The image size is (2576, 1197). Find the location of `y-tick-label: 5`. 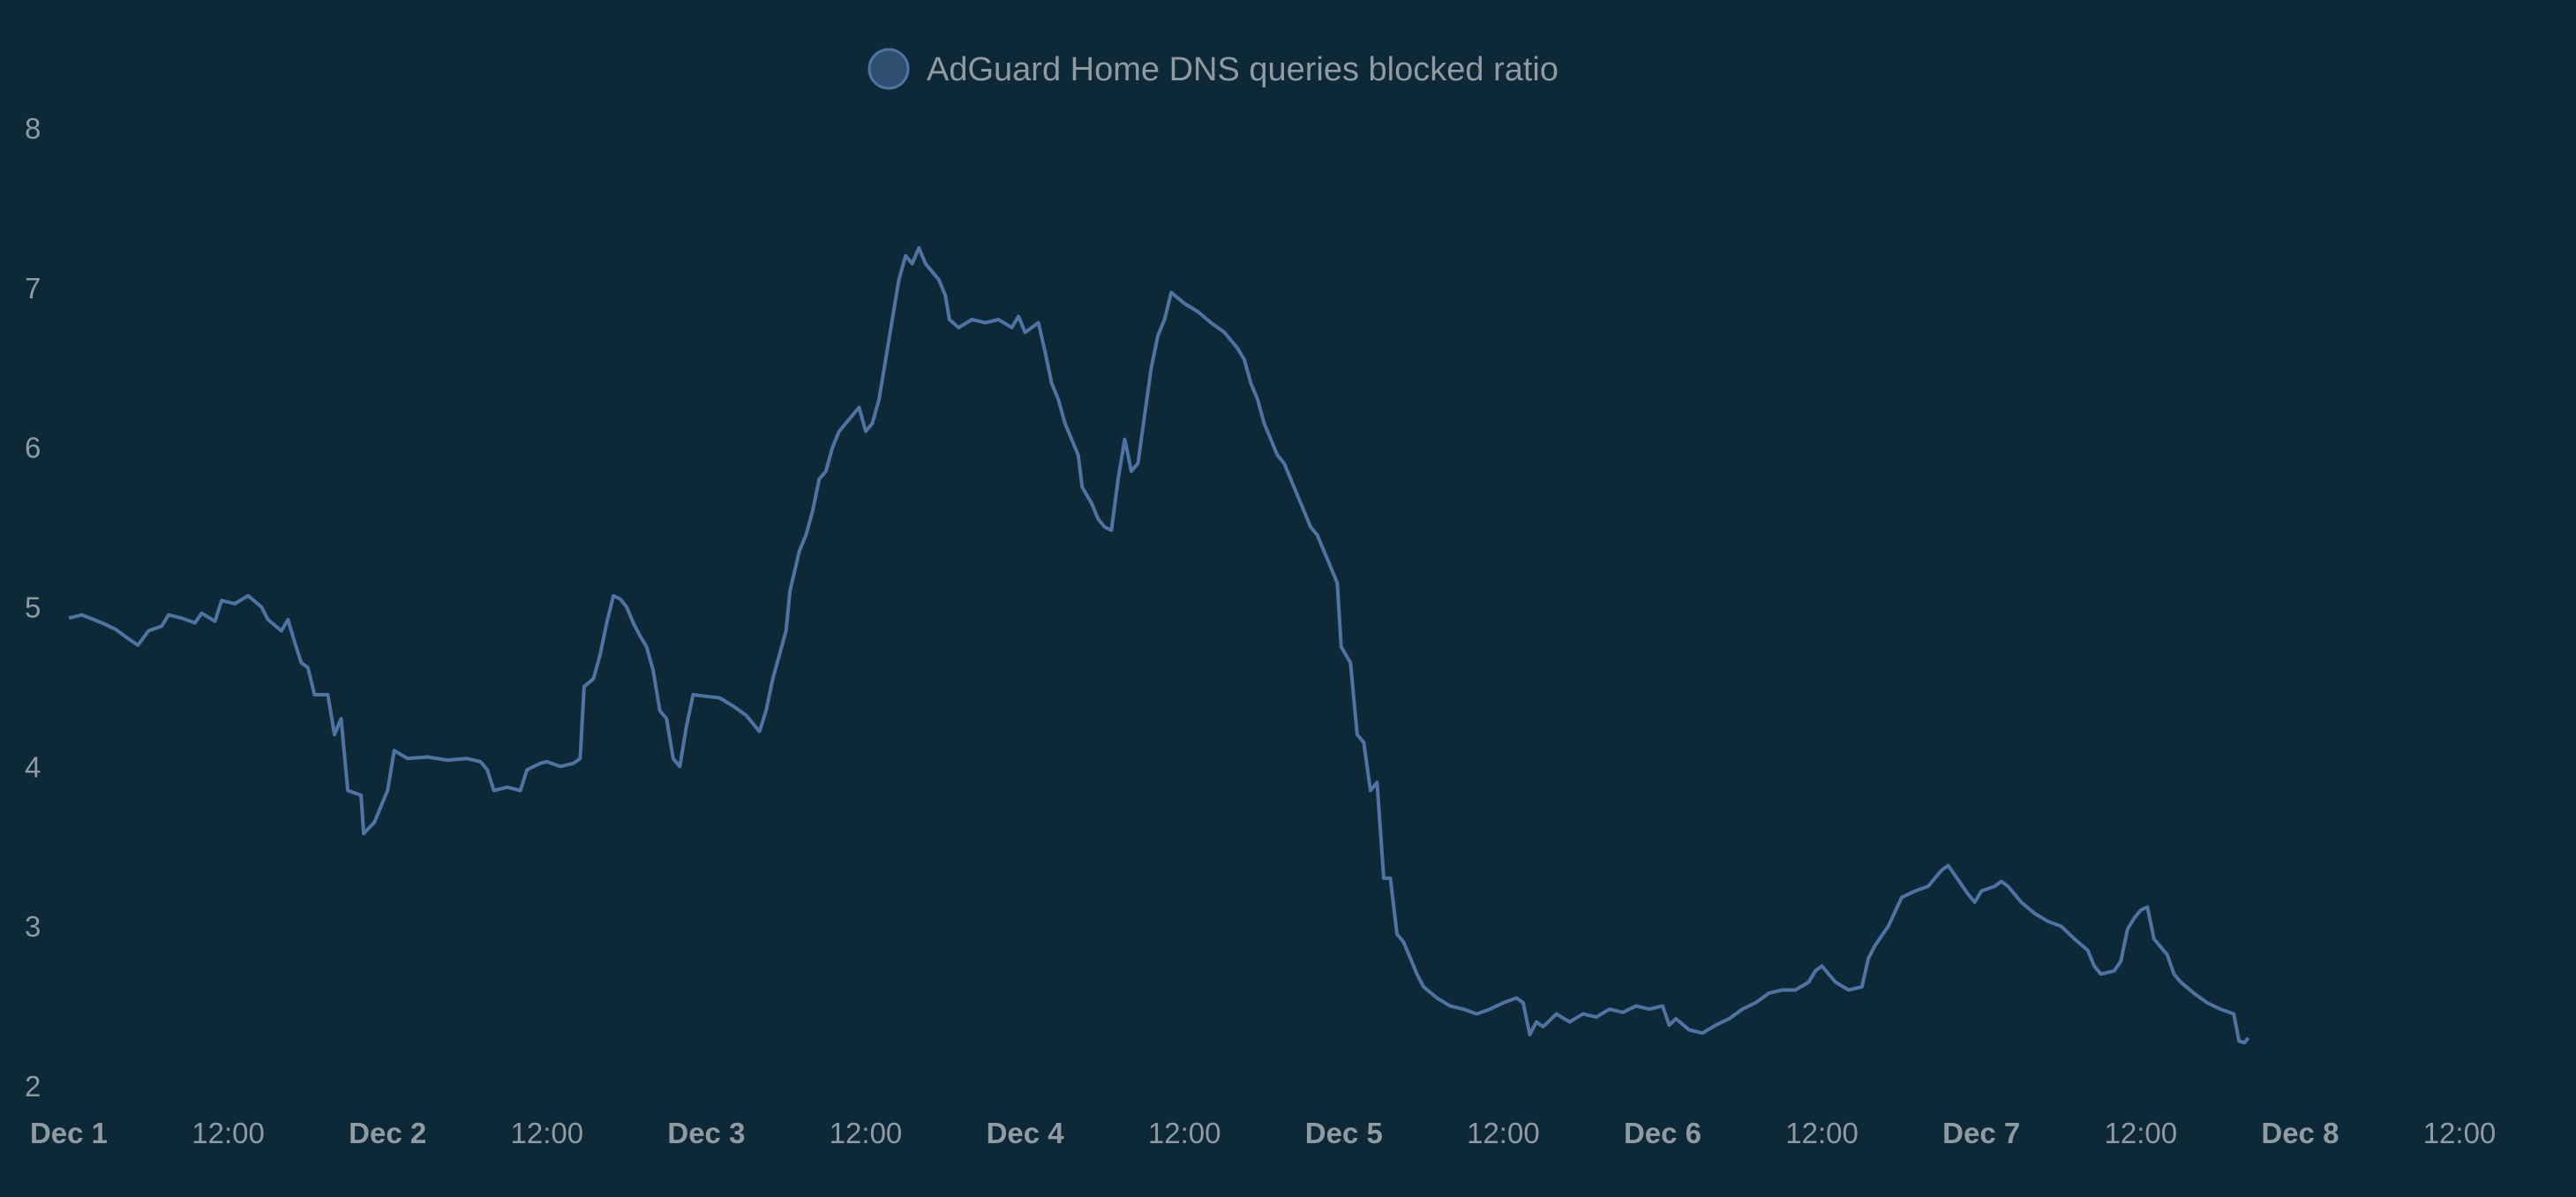

y-tick-label: 5 is located at coordinates (33, 607).